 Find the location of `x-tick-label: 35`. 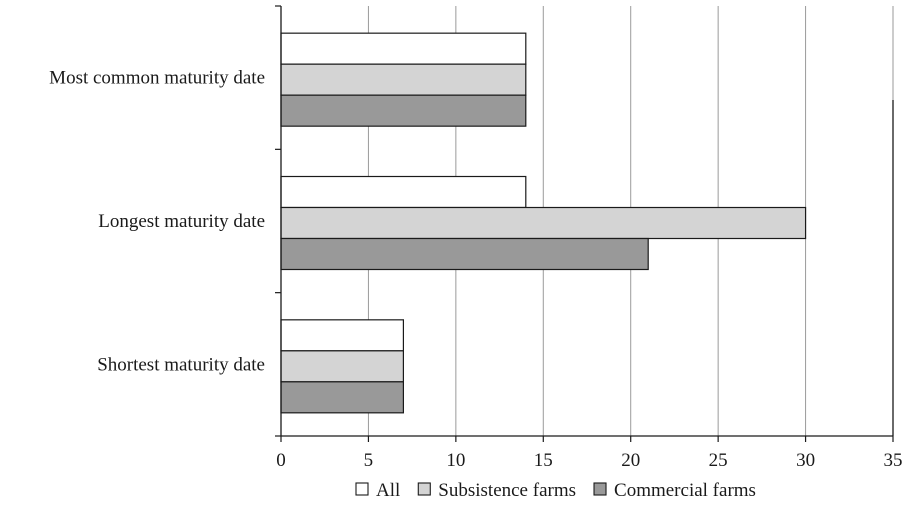

x-tick-label: 35 is located at coordinates (893, 460).